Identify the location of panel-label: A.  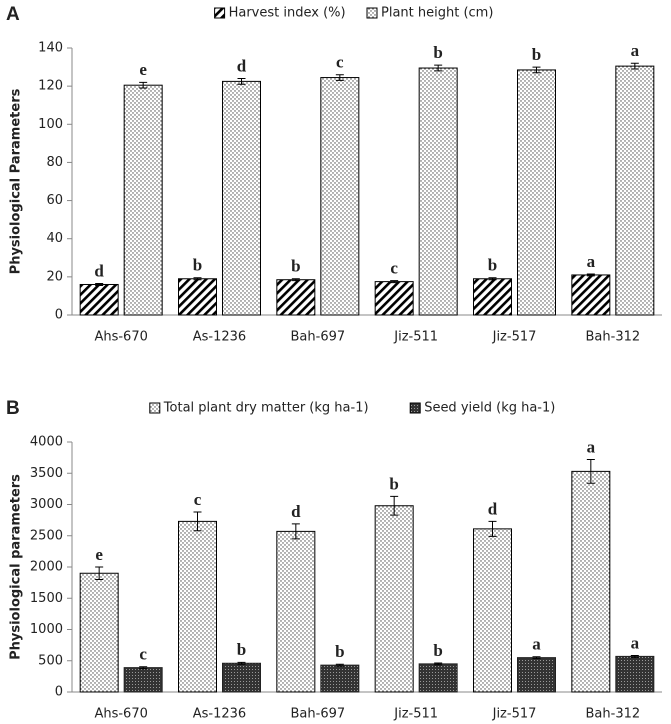
(13, 14).